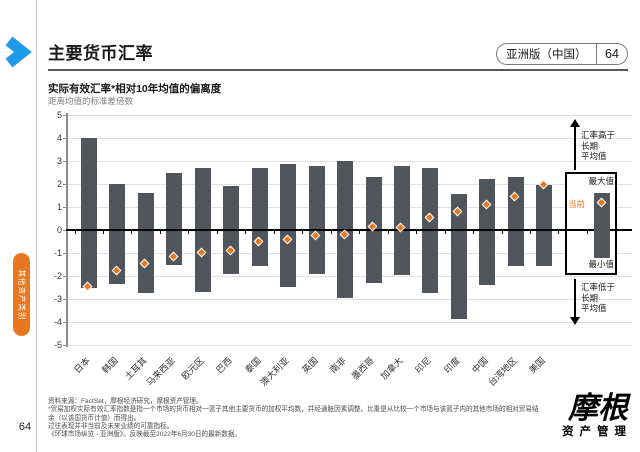 The width and height of the screenshot is (640, 452). Describe the element at coordinates (67, 230) in the screenshot. I see `y-axis-line` at that location.